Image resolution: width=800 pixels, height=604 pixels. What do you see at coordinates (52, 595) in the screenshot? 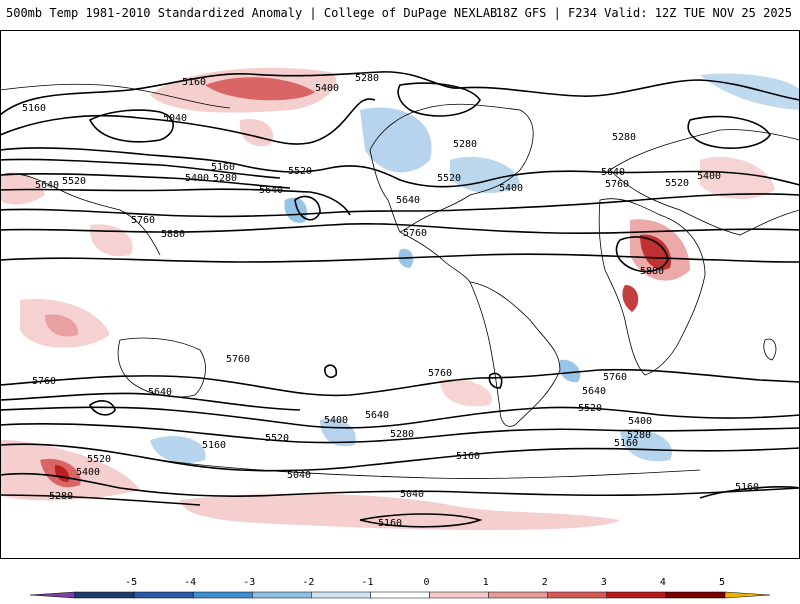
I see `colorbar-min-arrow` at bounding box center [52, 595].